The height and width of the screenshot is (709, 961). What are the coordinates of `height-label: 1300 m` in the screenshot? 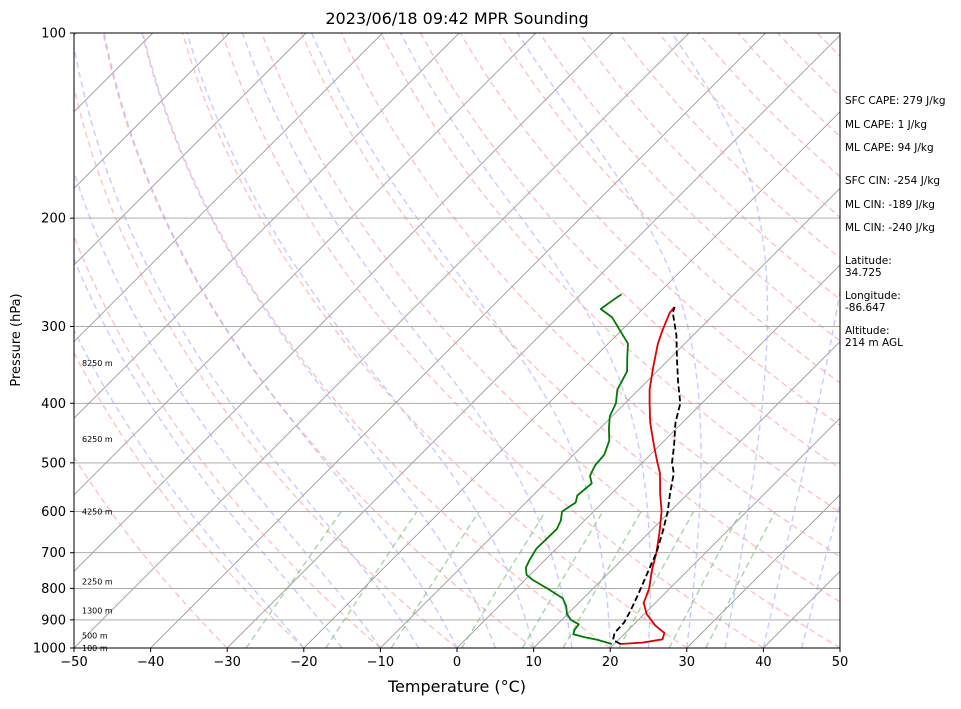 It's located at (97, 610).